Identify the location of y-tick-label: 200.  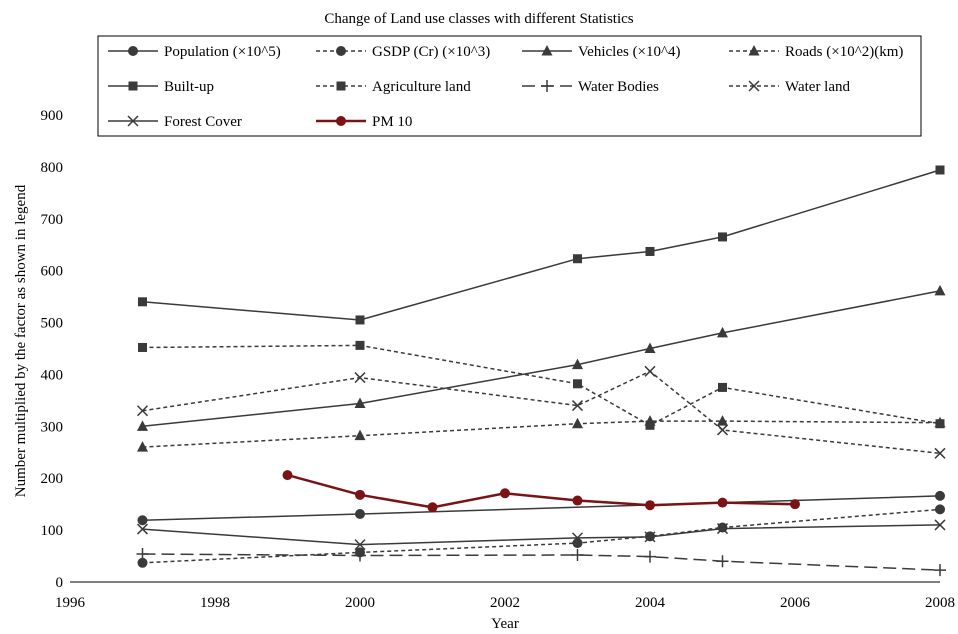
(52, 479).